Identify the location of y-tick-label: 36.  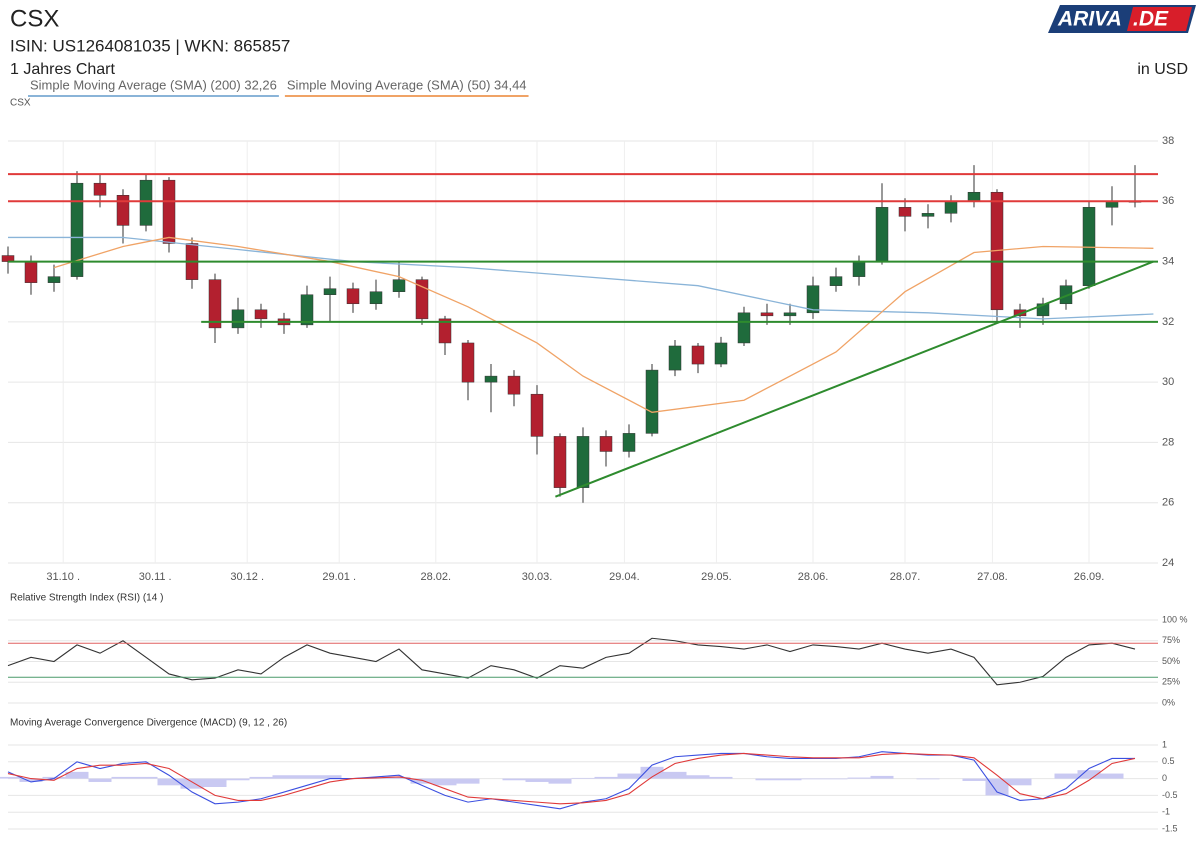
(1168, 201).